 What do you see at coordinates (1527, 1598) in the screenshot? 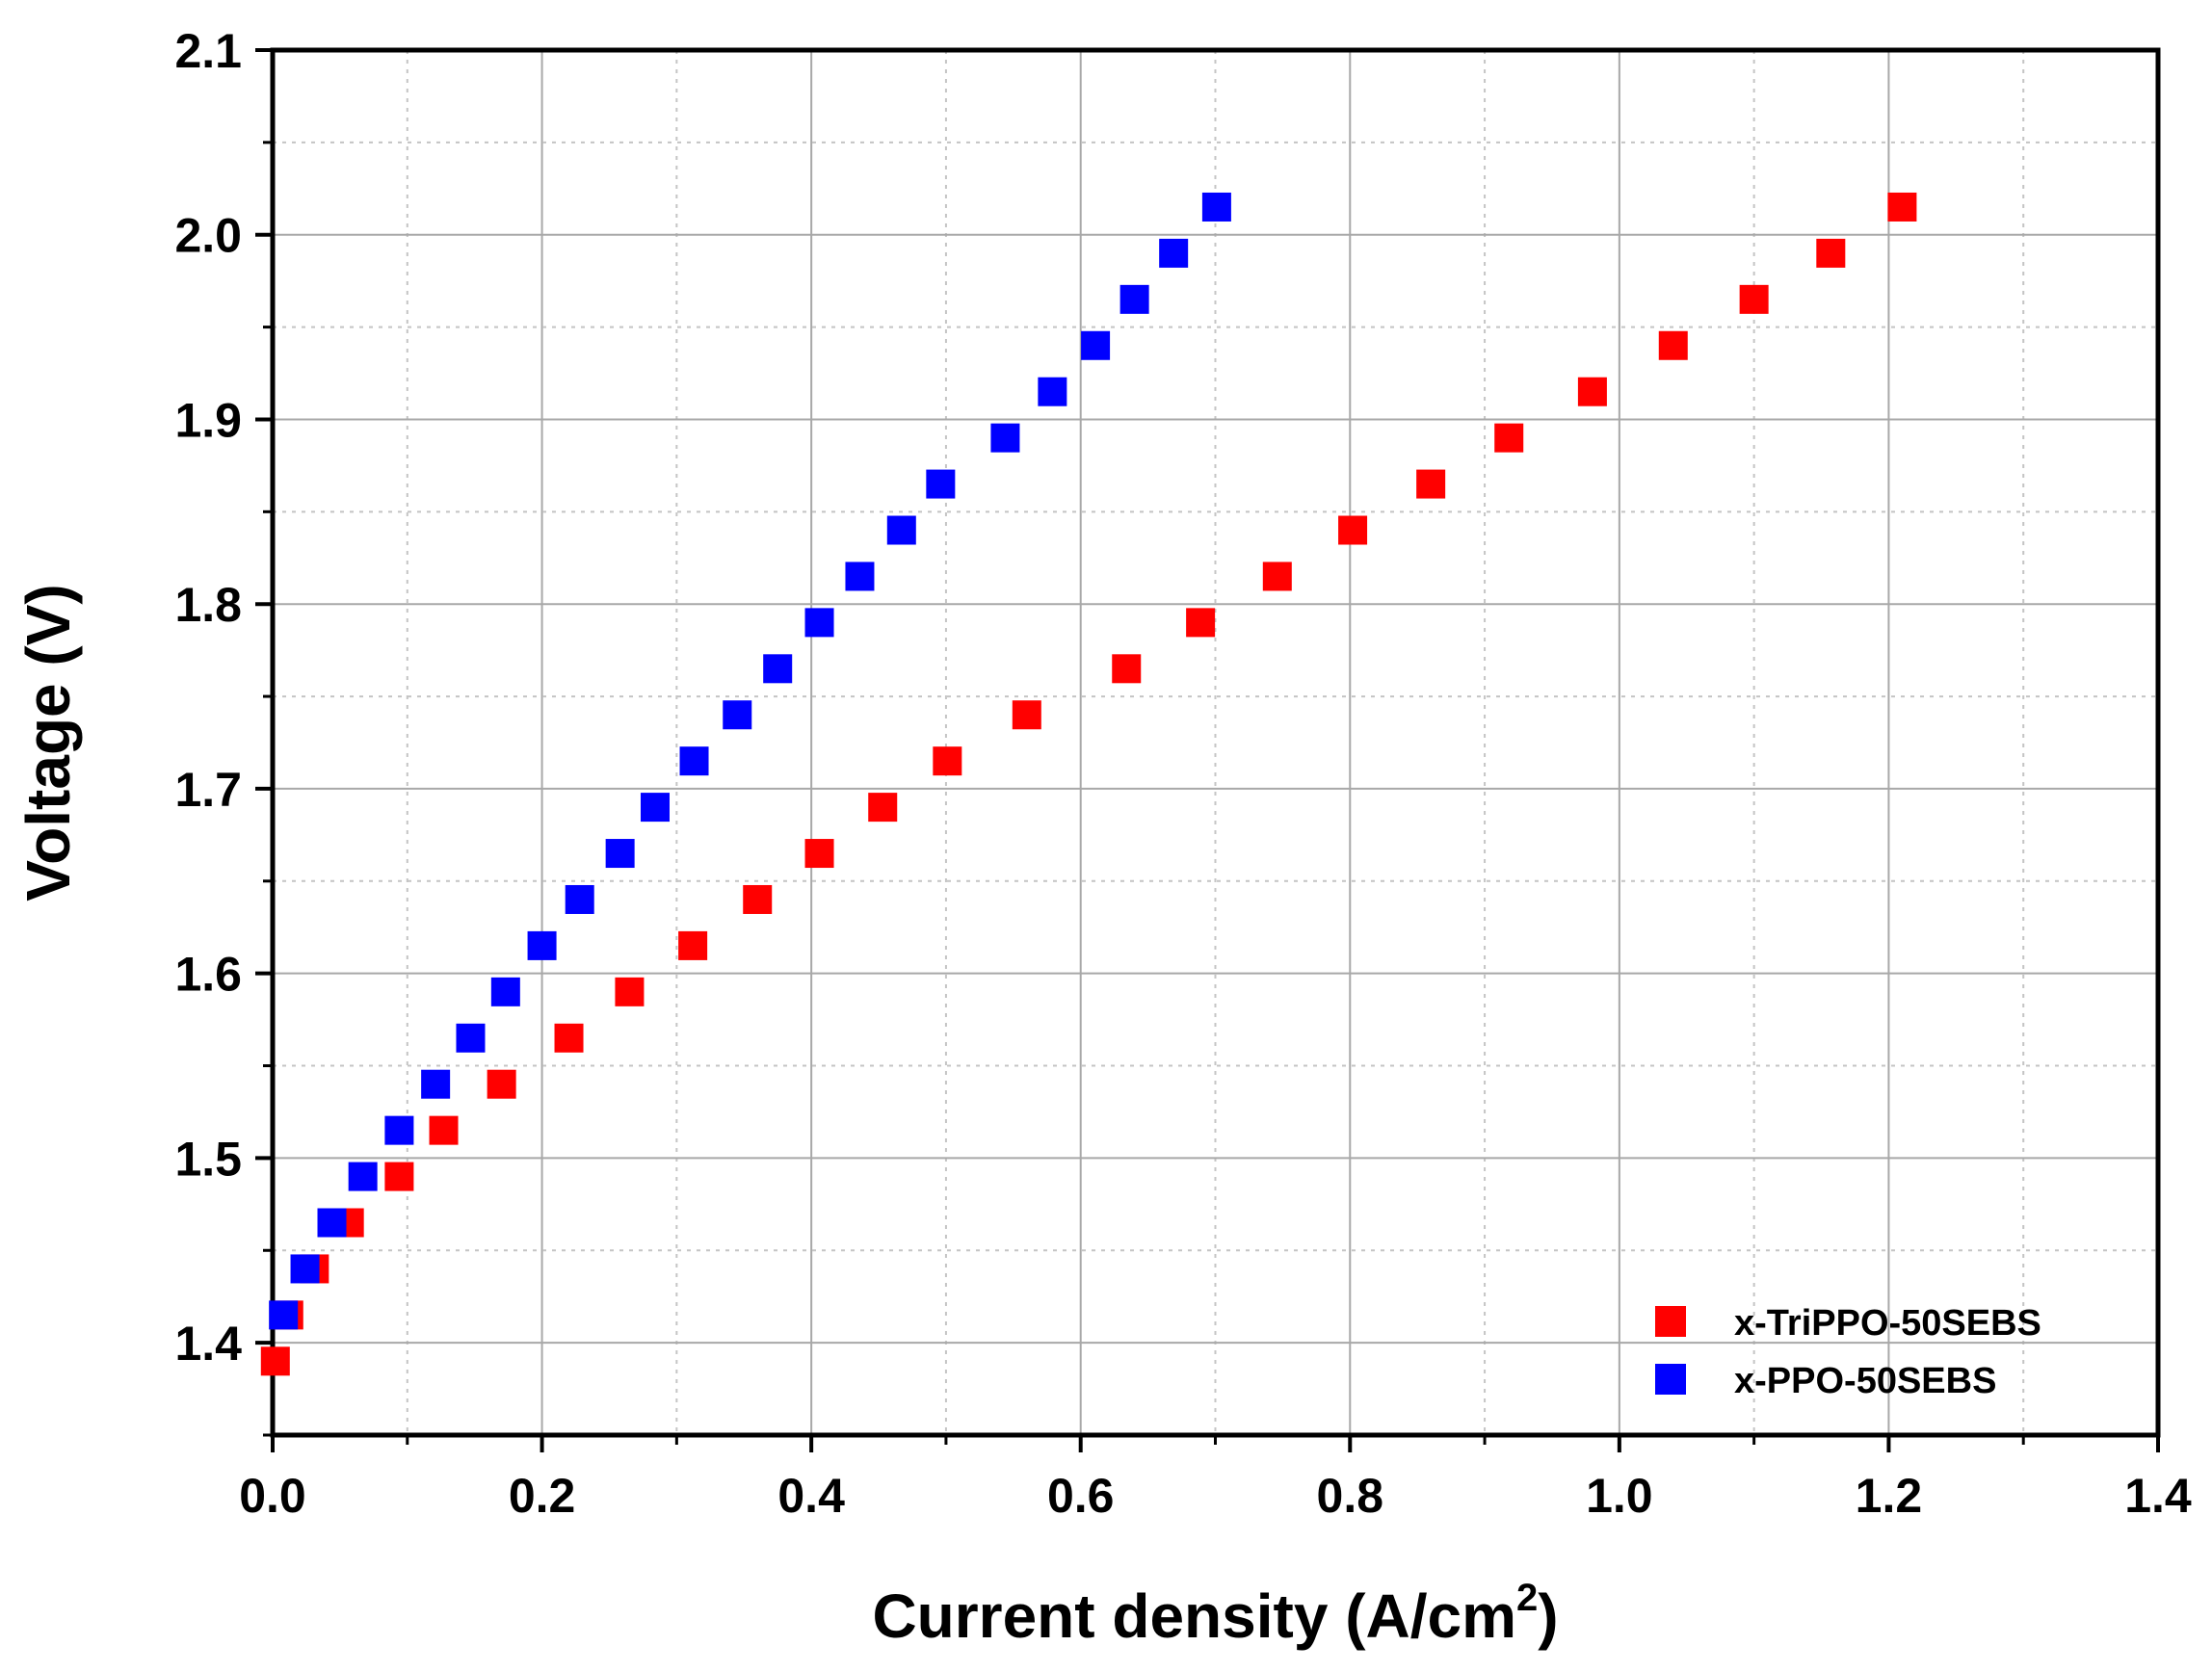
I see `x-axis-title-superscript: 2` at bounding box center [1527, 1598].